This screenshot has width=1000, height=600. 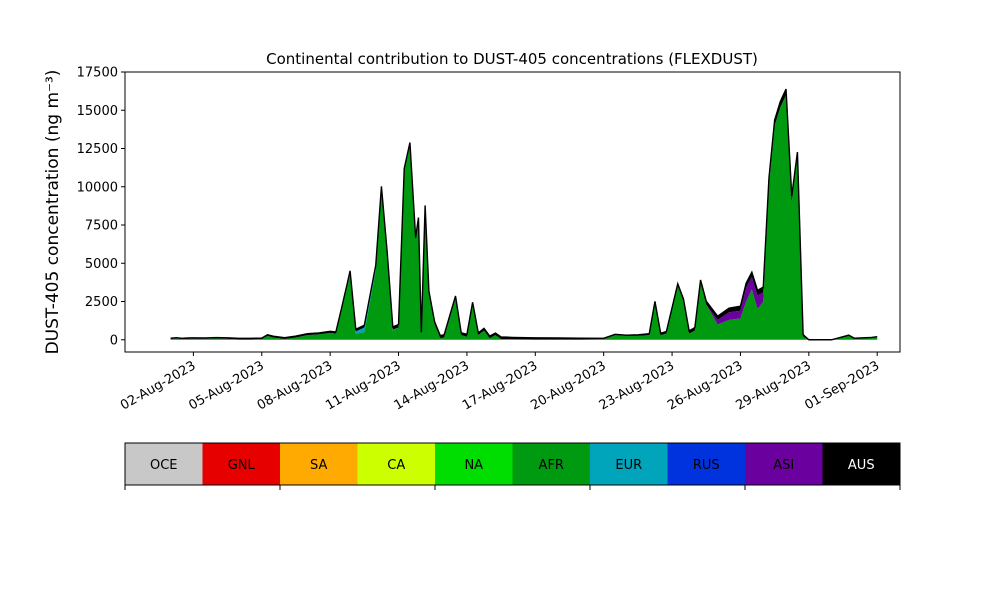 I want to click on legend-swatch-rus, so click(x=706, y=464).